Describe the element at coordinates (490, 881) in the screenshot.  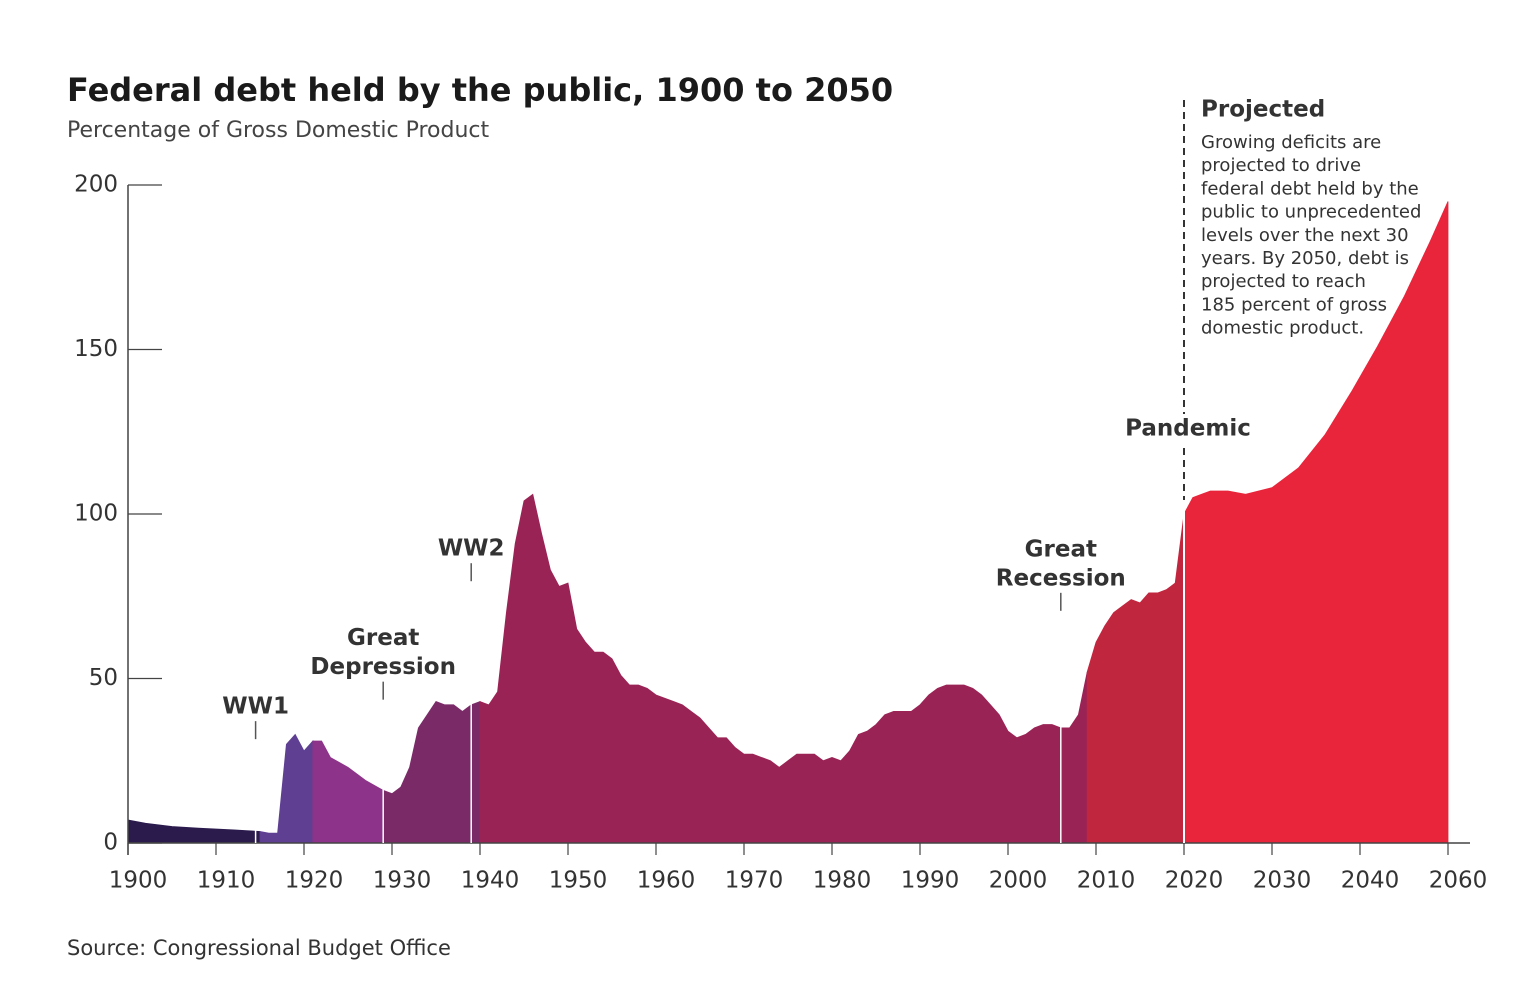
I see `x-tick-label: 1940` at that location.